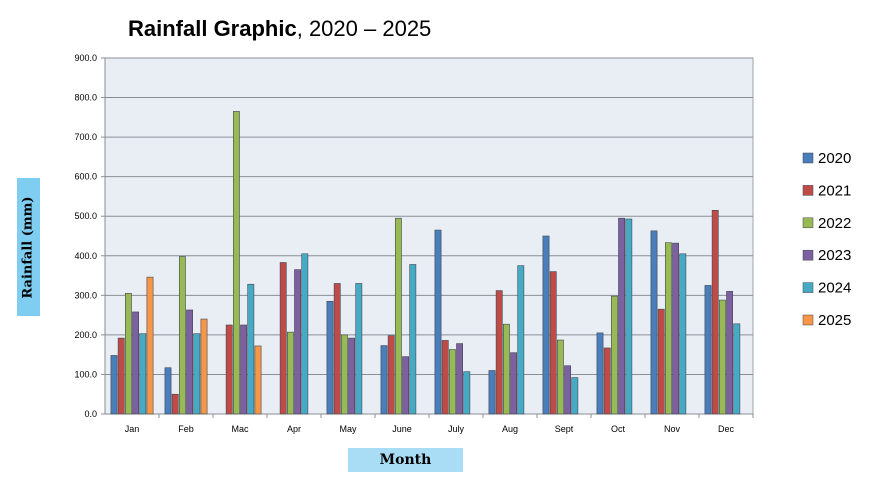  I want to click on x-tick-label: Oct, so click(618, 429).